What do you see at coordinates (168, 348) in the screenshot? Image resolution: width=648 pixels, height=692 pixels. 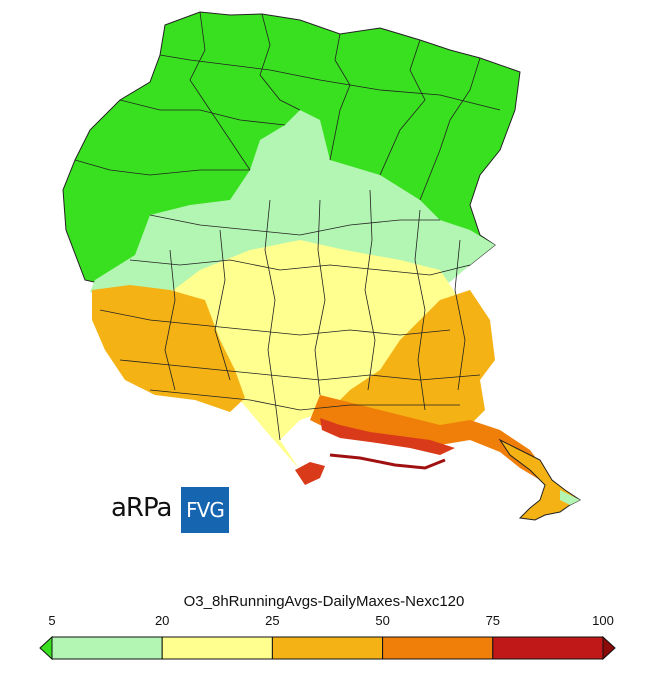 I see `territory-orange-west` at bounding box center [168, 348].